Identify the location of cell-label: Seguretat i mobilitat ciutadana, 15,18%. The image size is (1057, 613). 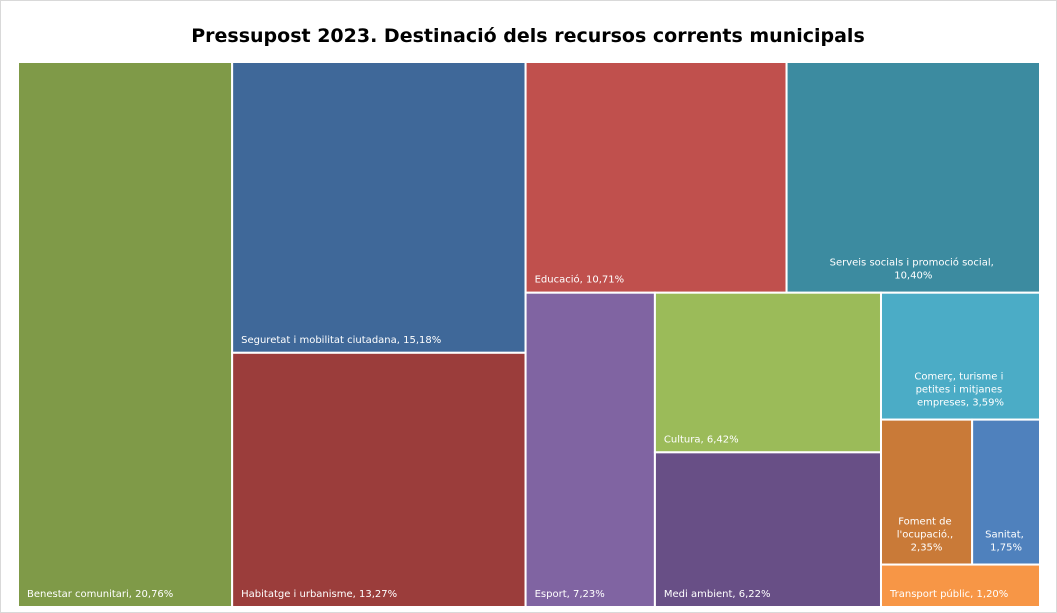
(341, 340).